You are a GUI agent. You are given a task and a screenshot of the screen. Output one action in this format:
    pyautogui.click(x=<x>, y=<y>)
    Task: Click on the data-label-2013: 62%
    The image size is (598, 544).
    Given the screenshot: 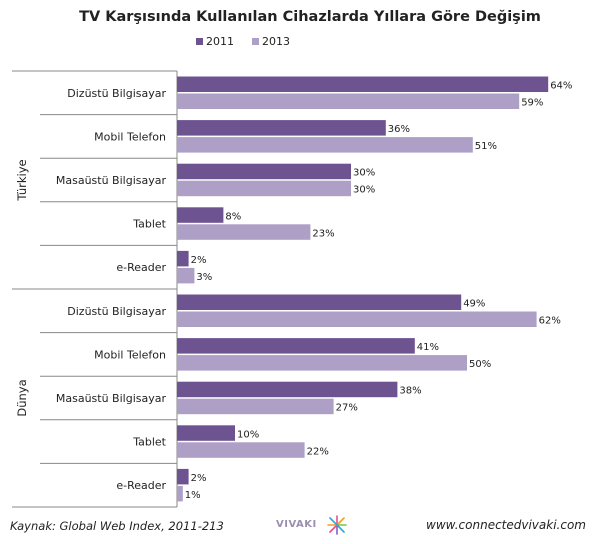 What is the action you would take?
    pyautogui.click(x=550, y=321)
    